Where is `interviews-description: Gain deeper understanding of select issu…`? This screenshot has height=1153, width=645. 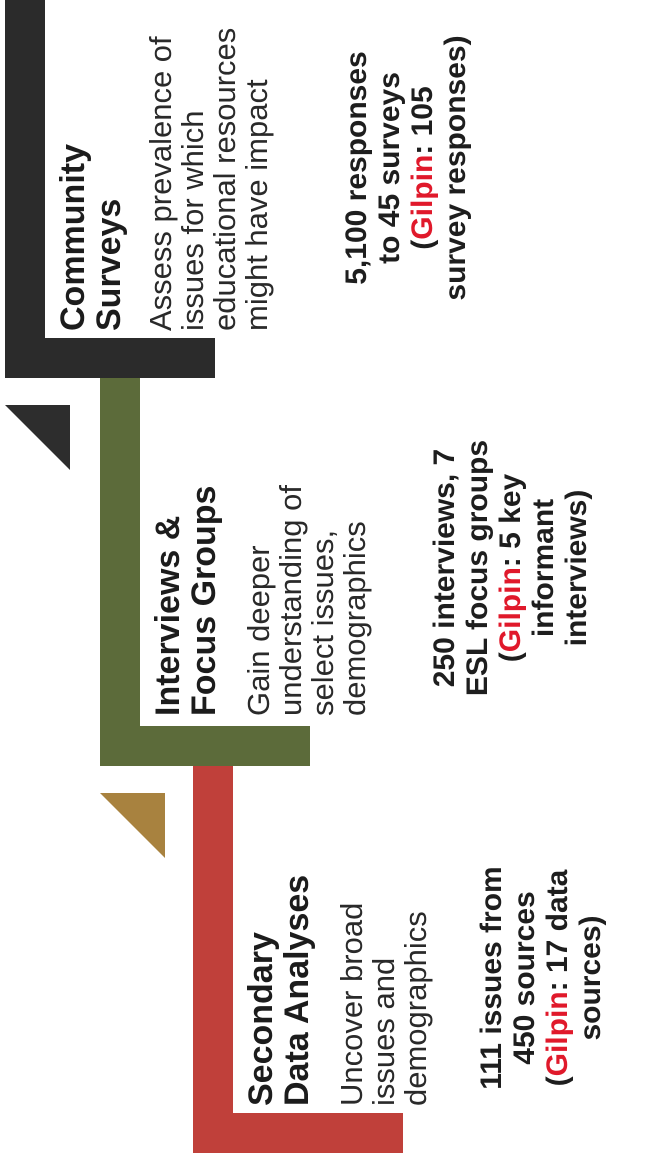 interviews-description: Gain deeper understanding of select issu… is located at coordinates (306, 600).